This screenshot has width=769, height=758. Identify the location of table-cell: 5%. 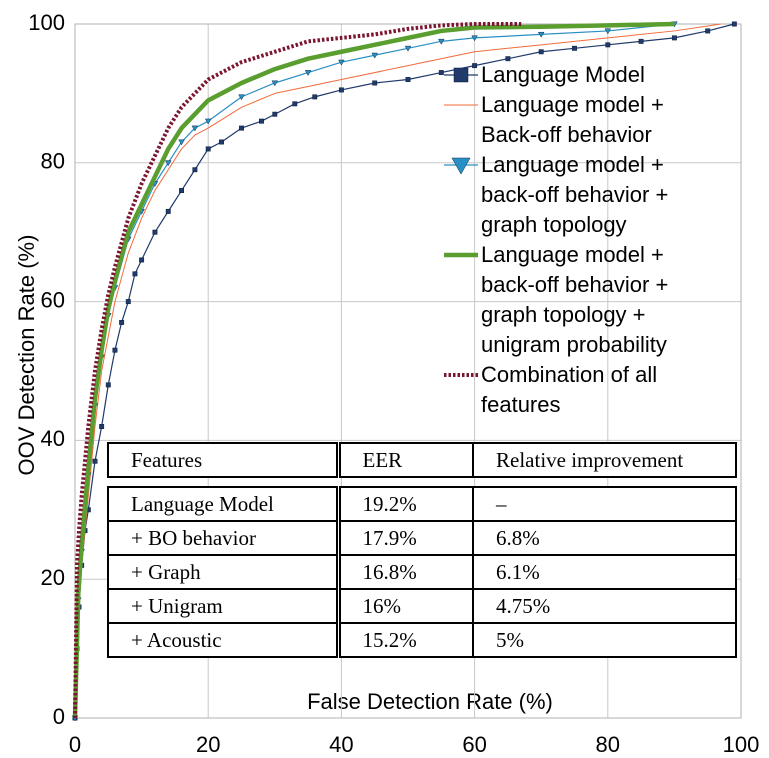
(604, 640).